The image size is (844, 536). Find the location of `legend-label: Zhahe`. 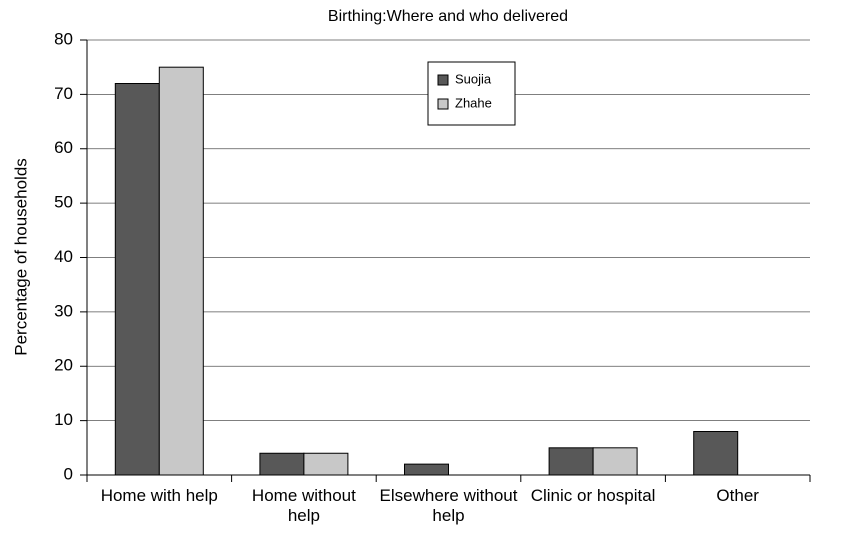

legend-label: Zhahe is located at coordinates (473, 102).